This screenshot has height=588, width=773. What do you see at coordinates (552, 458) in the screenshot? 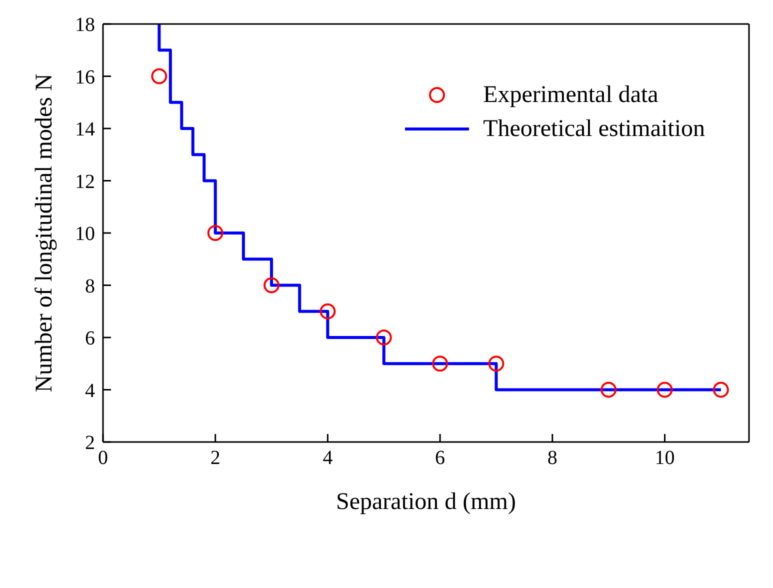
I see `x-tick-label: 8` at bounding box center [552, 458].